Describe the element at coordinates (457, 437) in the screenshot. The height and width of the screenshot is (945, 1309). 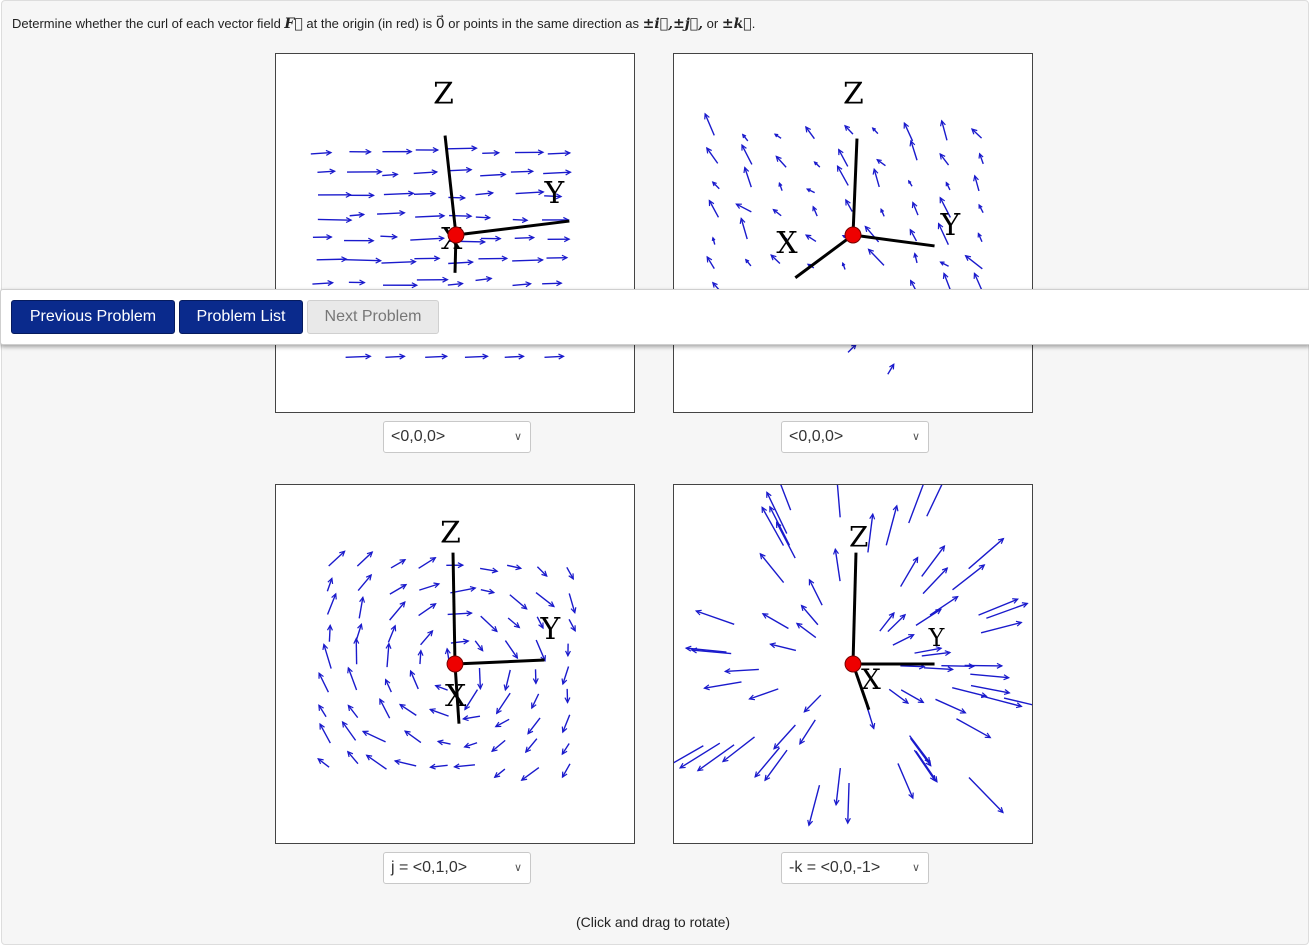
I see `answer-select-1: <0,0,0> ∨` at that location.